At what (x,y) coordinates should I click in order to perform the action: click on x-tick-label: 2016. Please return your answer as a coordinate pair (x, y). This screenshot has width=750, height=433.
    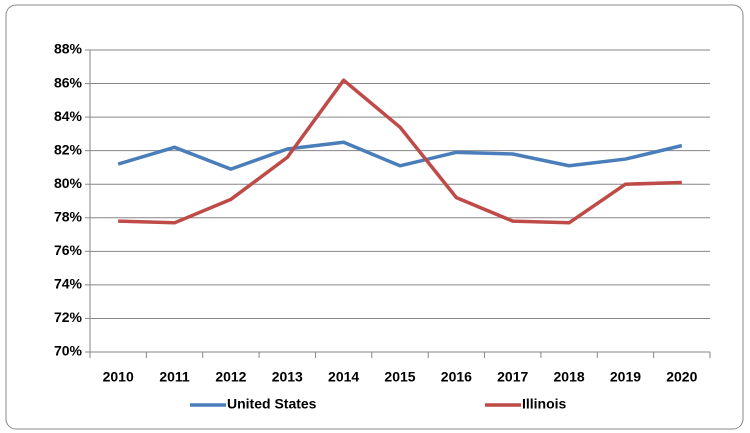
    Looking at the image, I should click on (456, 377).